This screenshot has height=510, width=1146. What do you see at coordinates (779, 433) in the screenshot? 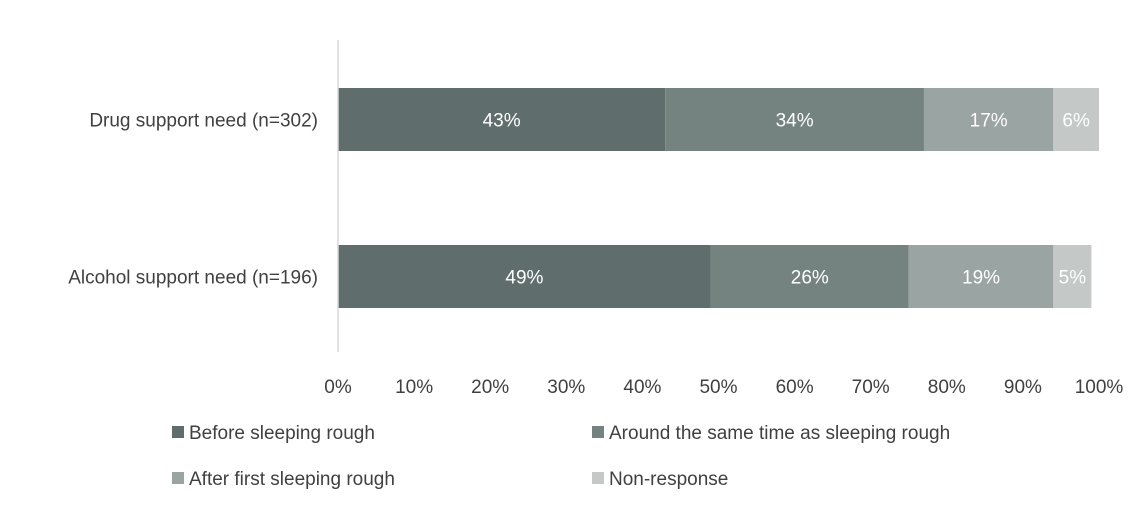
I see `legend-label: Around the same time as sleeping rough` at bounding box center [779, 433].